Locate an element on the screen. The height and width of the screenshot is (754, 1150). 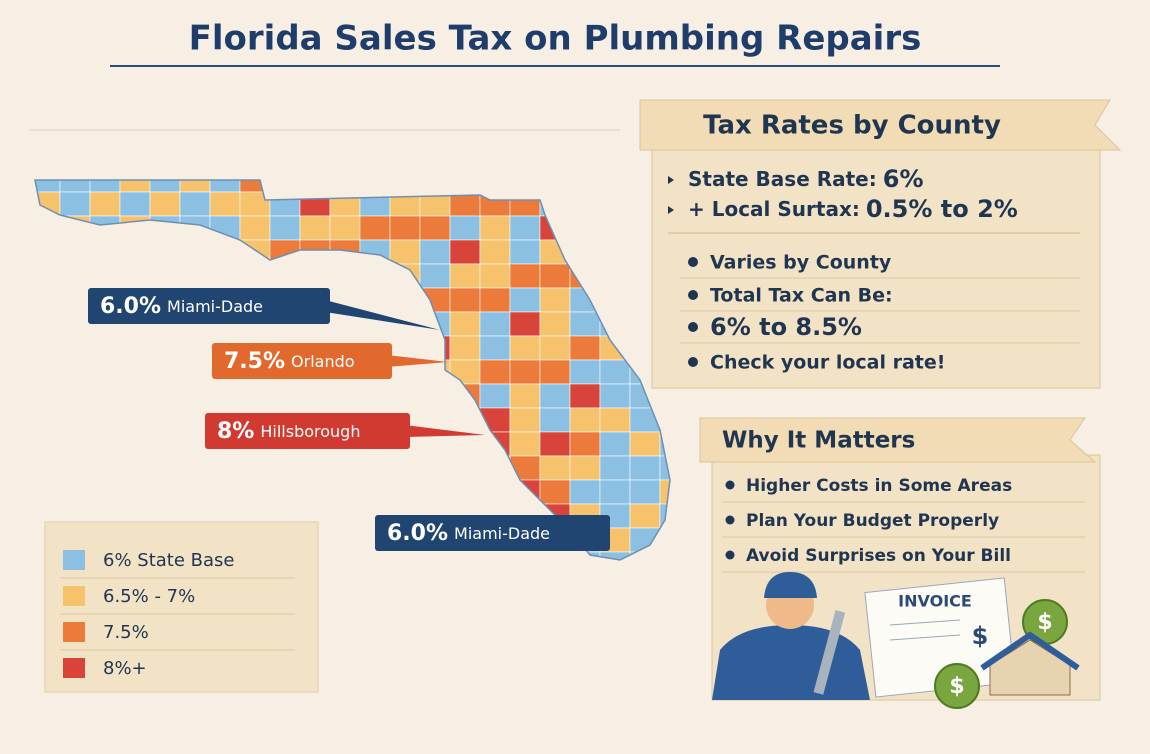
why-ribbon is located at coordinates (898, 440).